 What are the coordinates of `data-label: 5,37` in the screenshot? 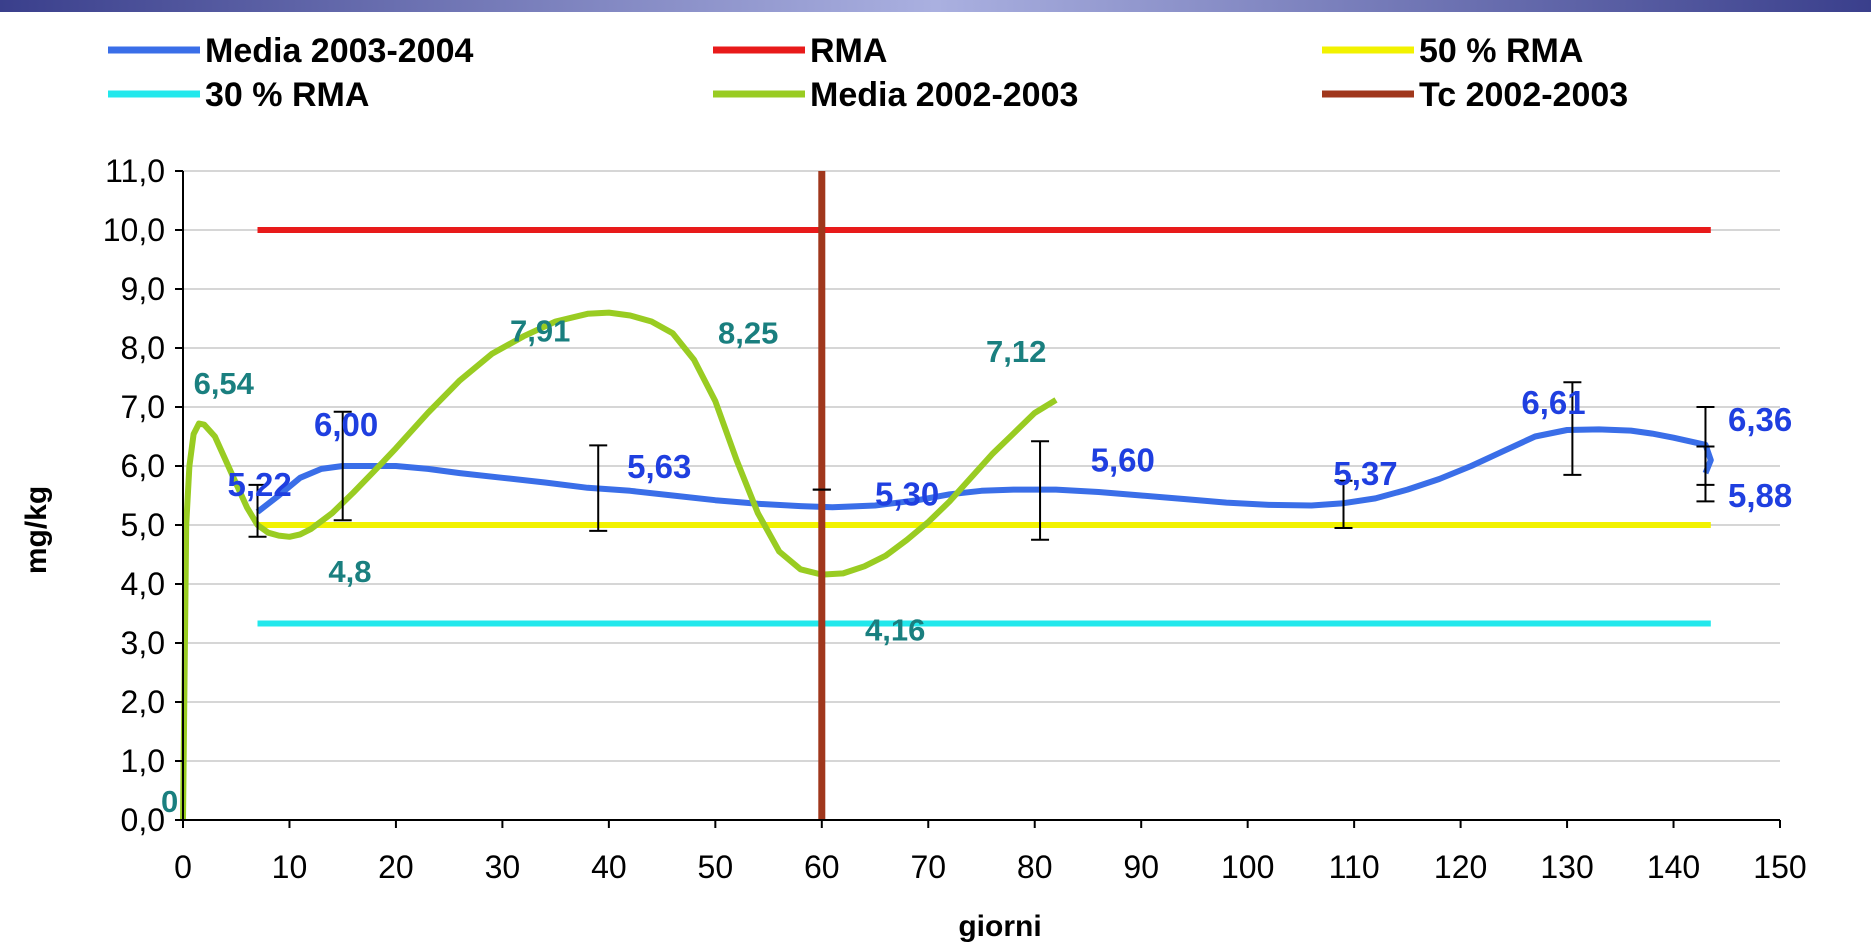 It's located at (1365, 473).